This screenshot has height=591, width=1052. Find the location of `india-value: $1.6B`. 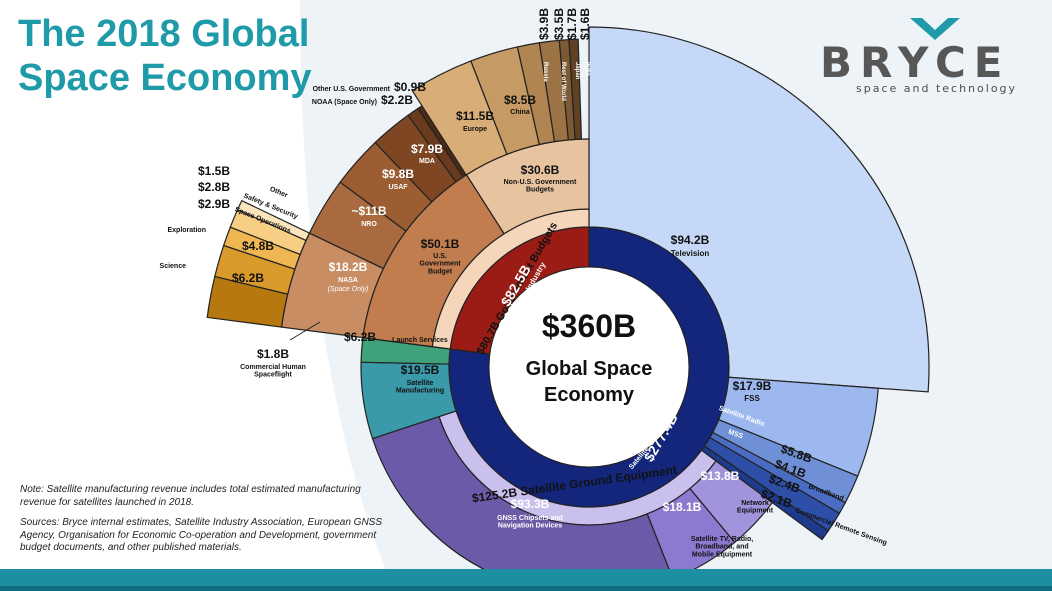

india-value: $1.6B is located at coordinates (585, 24).